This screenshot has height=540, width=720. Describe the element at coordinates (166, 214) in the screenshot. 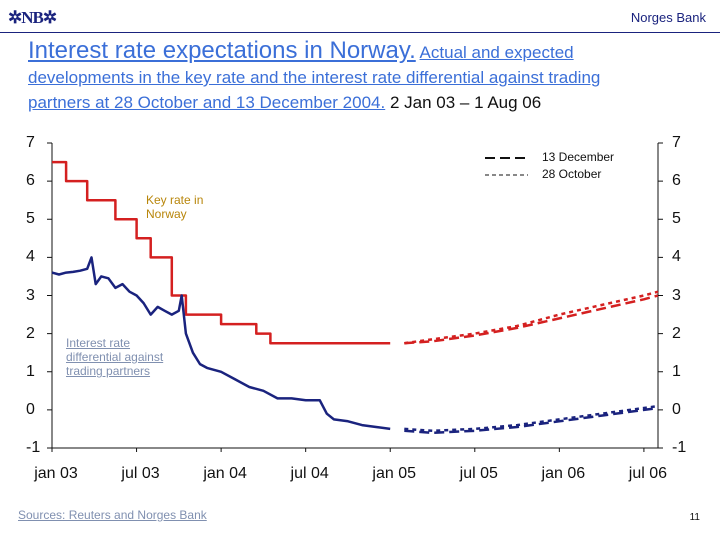

I see `key-rate-annotation-line2: Norway` at that location.